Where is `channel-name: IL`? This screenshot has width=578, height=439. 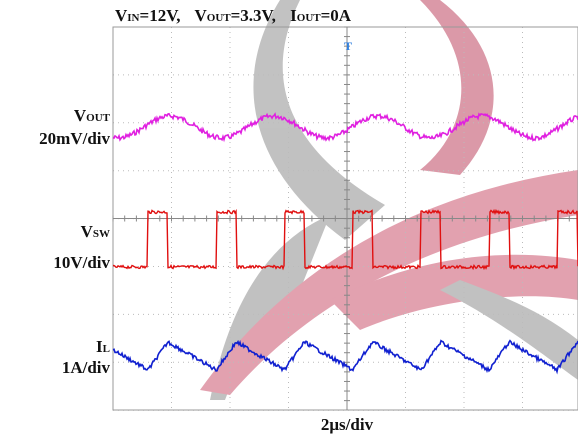
channel-name: IL is located at coordinates (103, 346).